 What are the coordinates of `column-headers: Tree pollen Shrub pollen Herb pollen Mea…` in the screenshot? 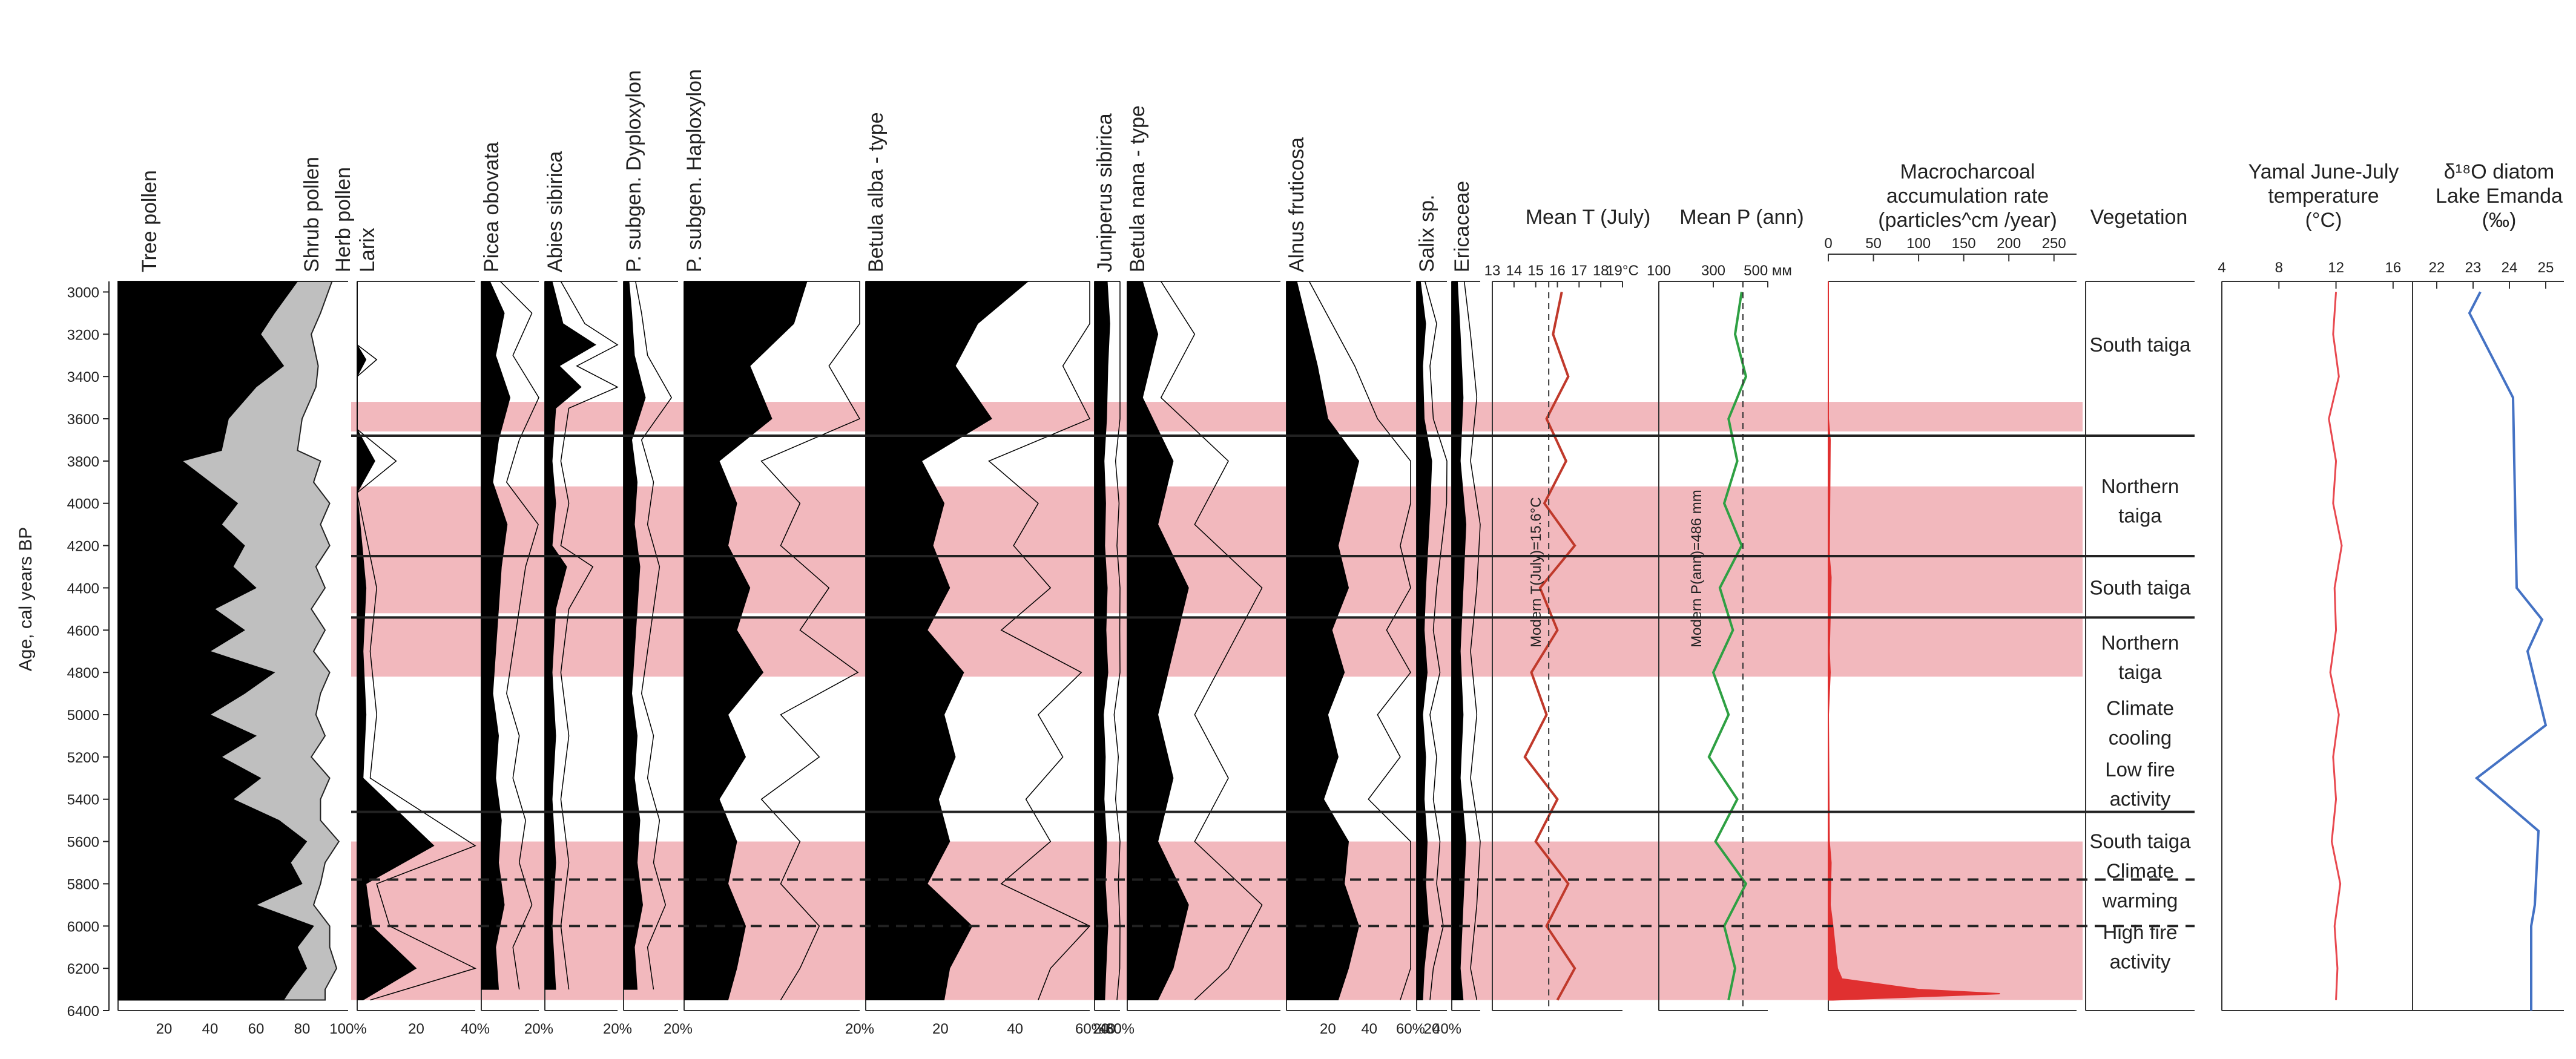 It's located at (1350, 214).